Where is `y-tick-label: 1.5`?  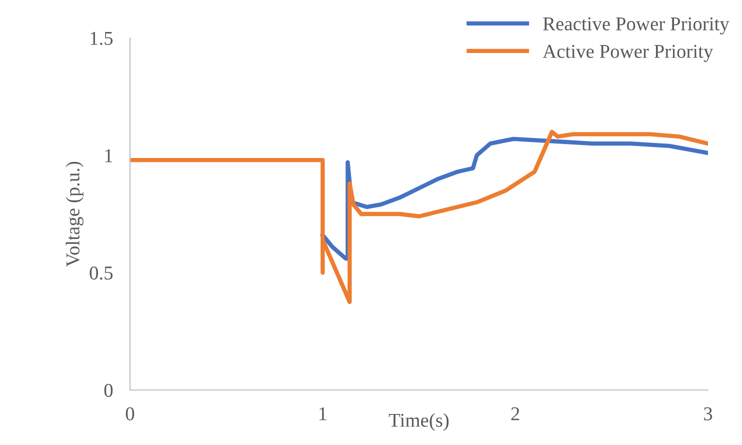 y-tick-label: 1.5 is located at coordinates (101, 39).